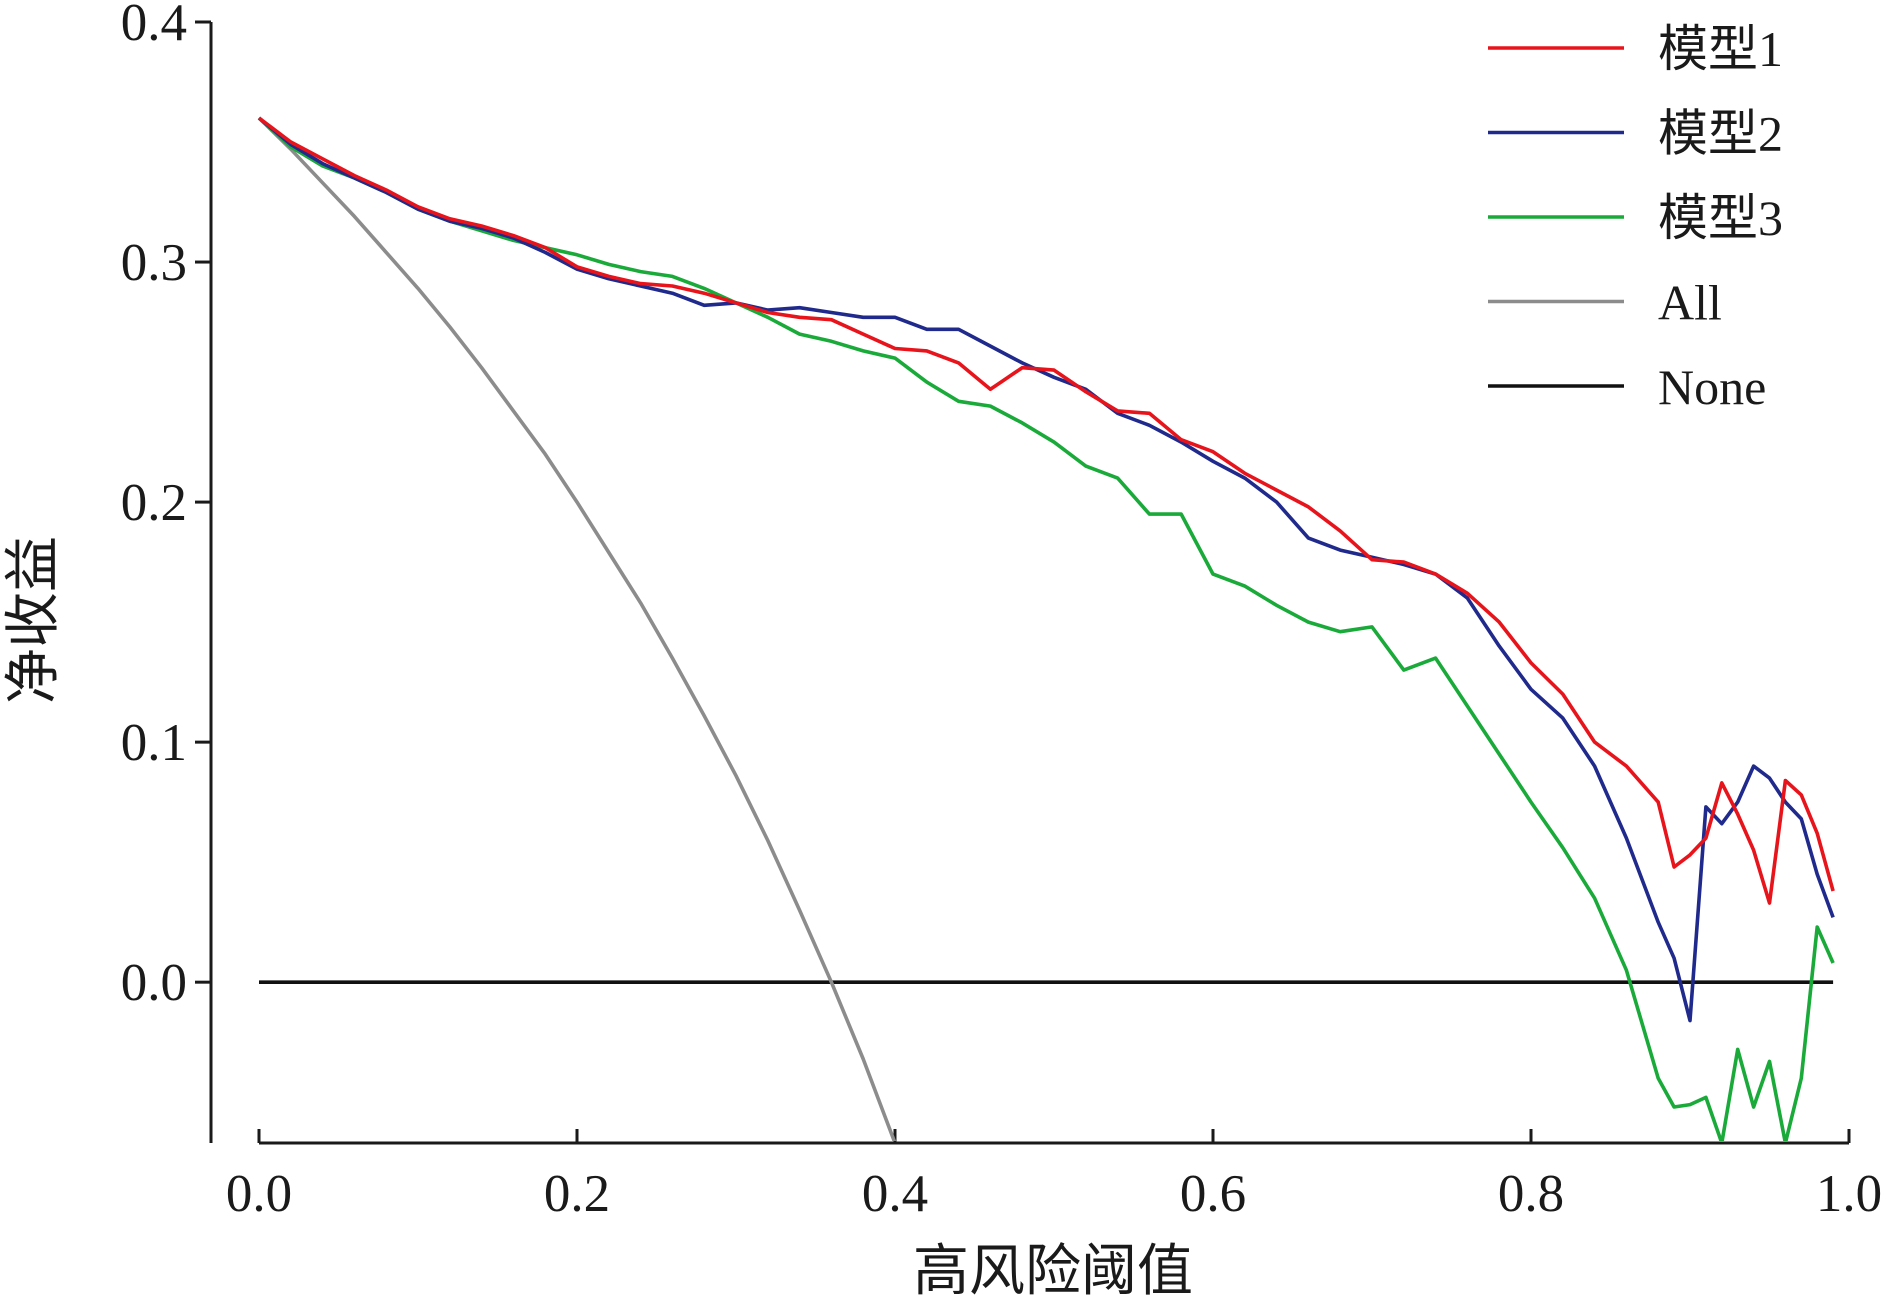 This screenshot has height=1300, width=1886. Describe the element at coordinates (895, 1194) in the screenshot. I see `x-tick-label: 0.4` at that location.